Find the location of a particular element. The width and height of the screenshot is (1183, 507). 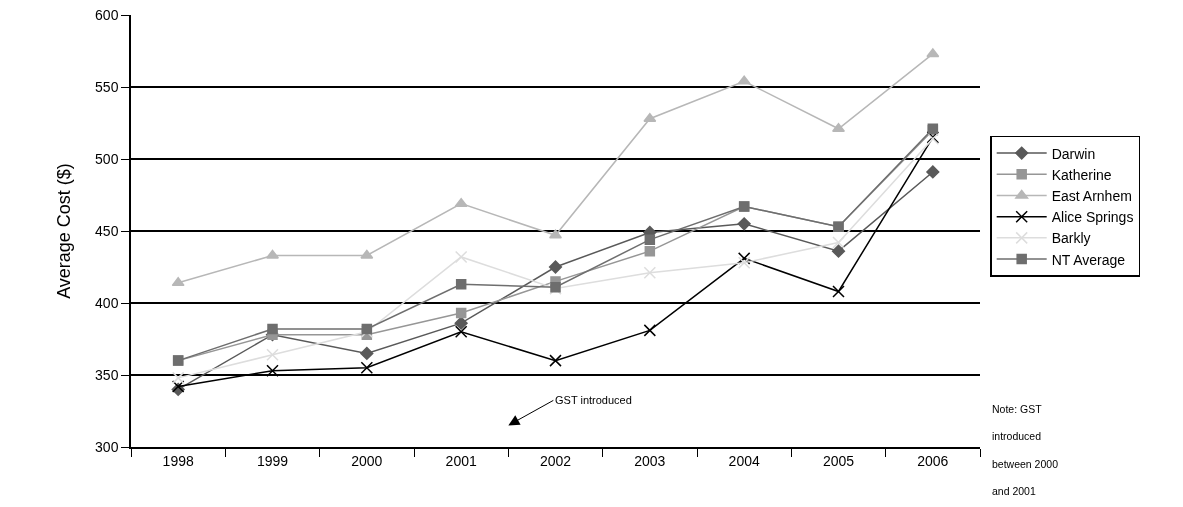

x-tick-label: 1999 is located at coordinates (272, 460).